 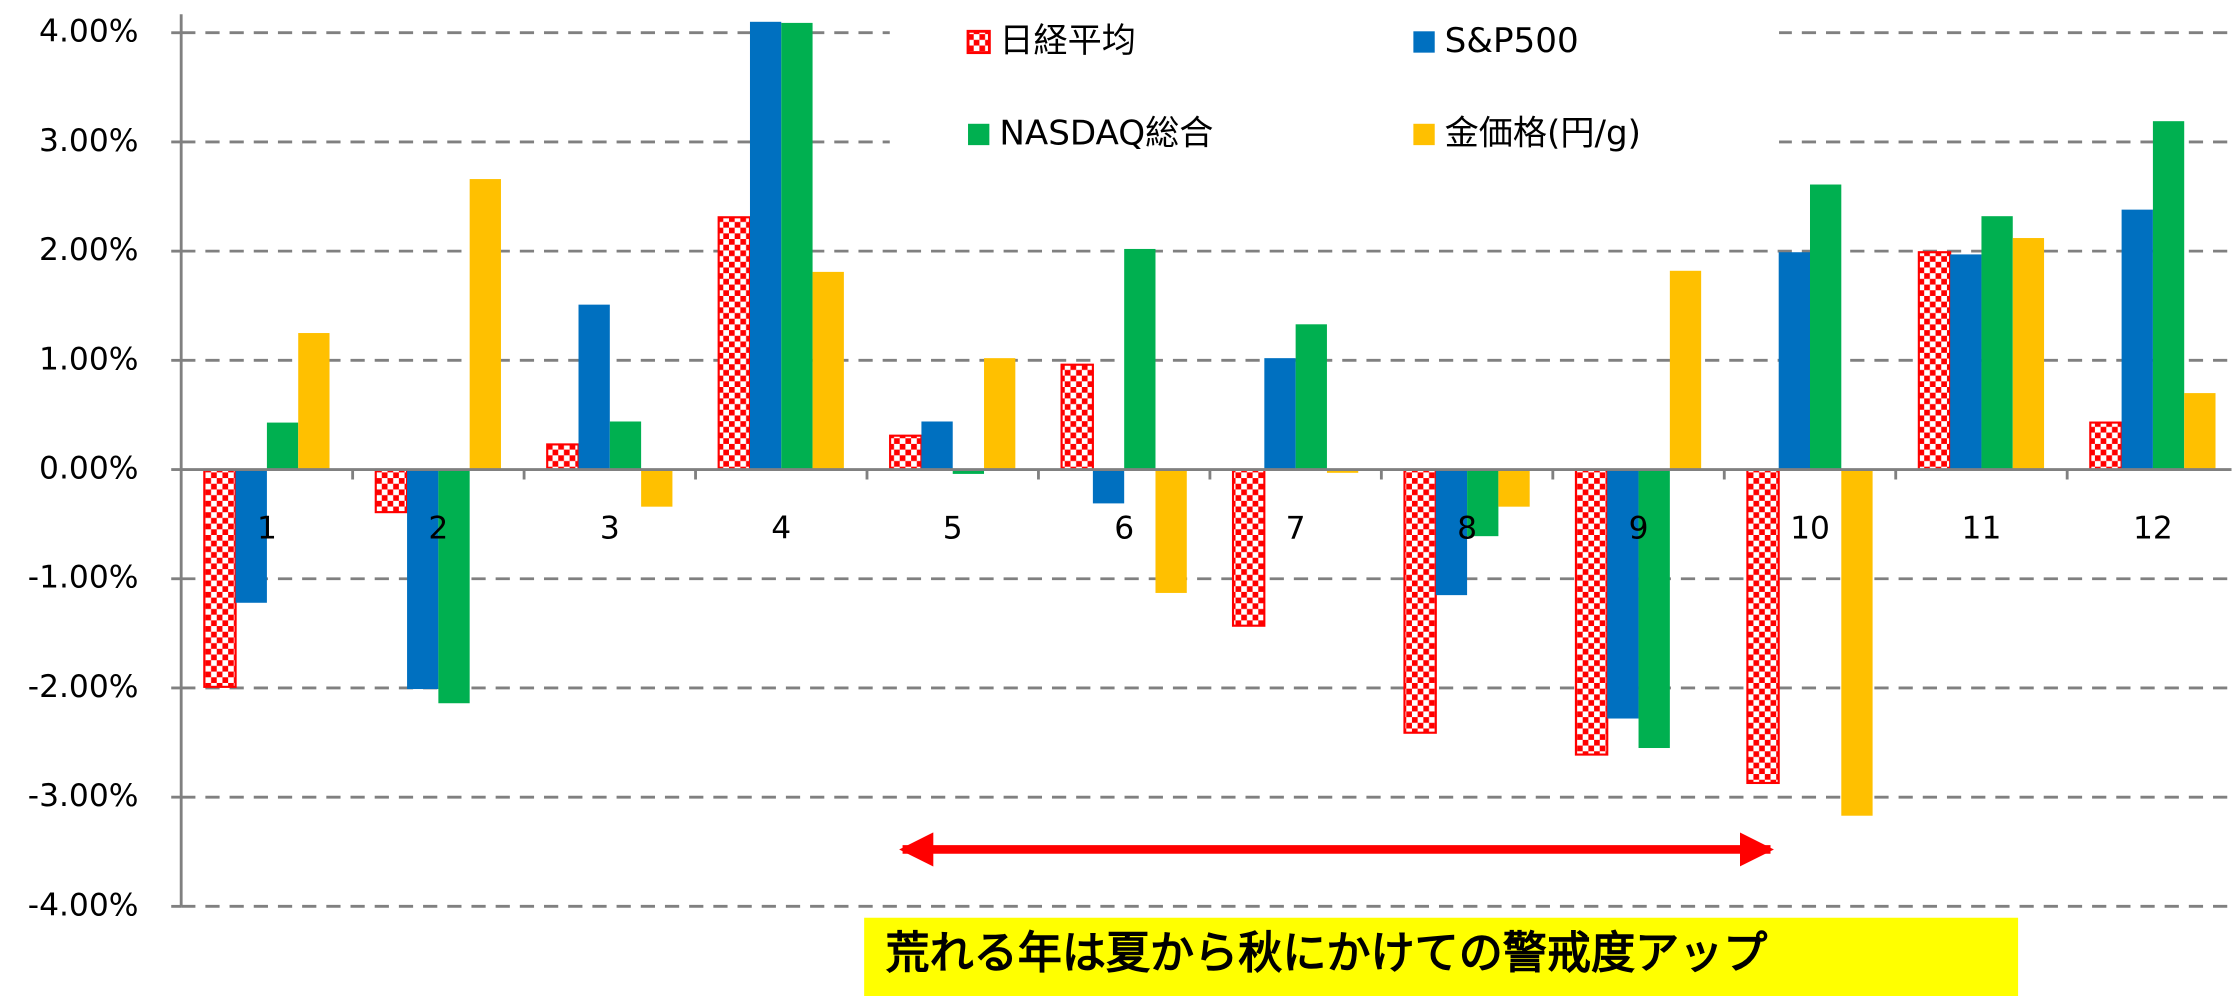 What do you see at coordinates (83, 578) in the screenshot?
I see `y-tick-label: -1.00%` at bounding box center [83, 578].